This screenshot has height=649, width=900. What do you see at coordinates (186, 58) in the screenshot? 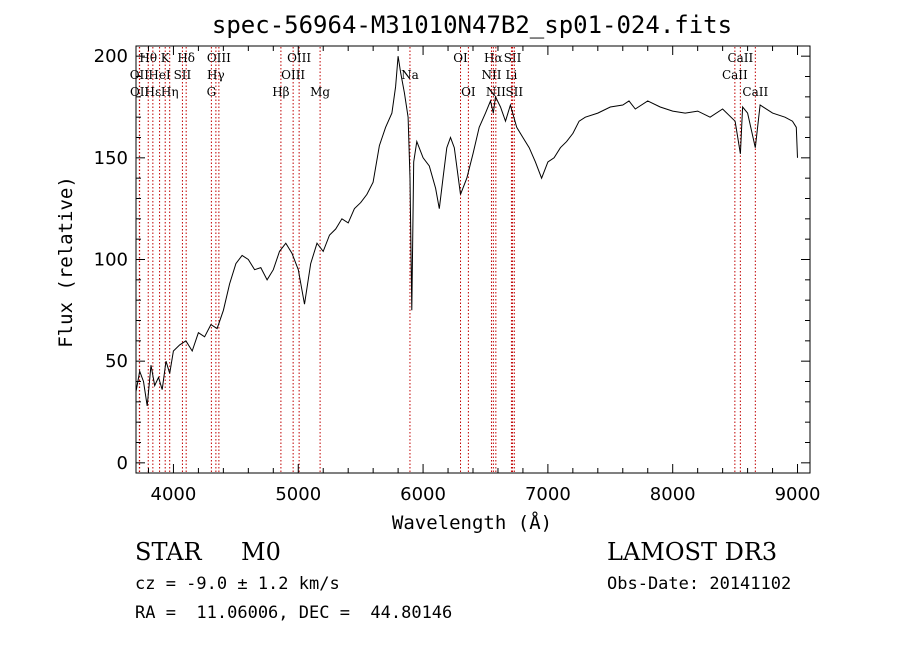
I see `line-label-8: Hδ` at bounding box center [186, 58].